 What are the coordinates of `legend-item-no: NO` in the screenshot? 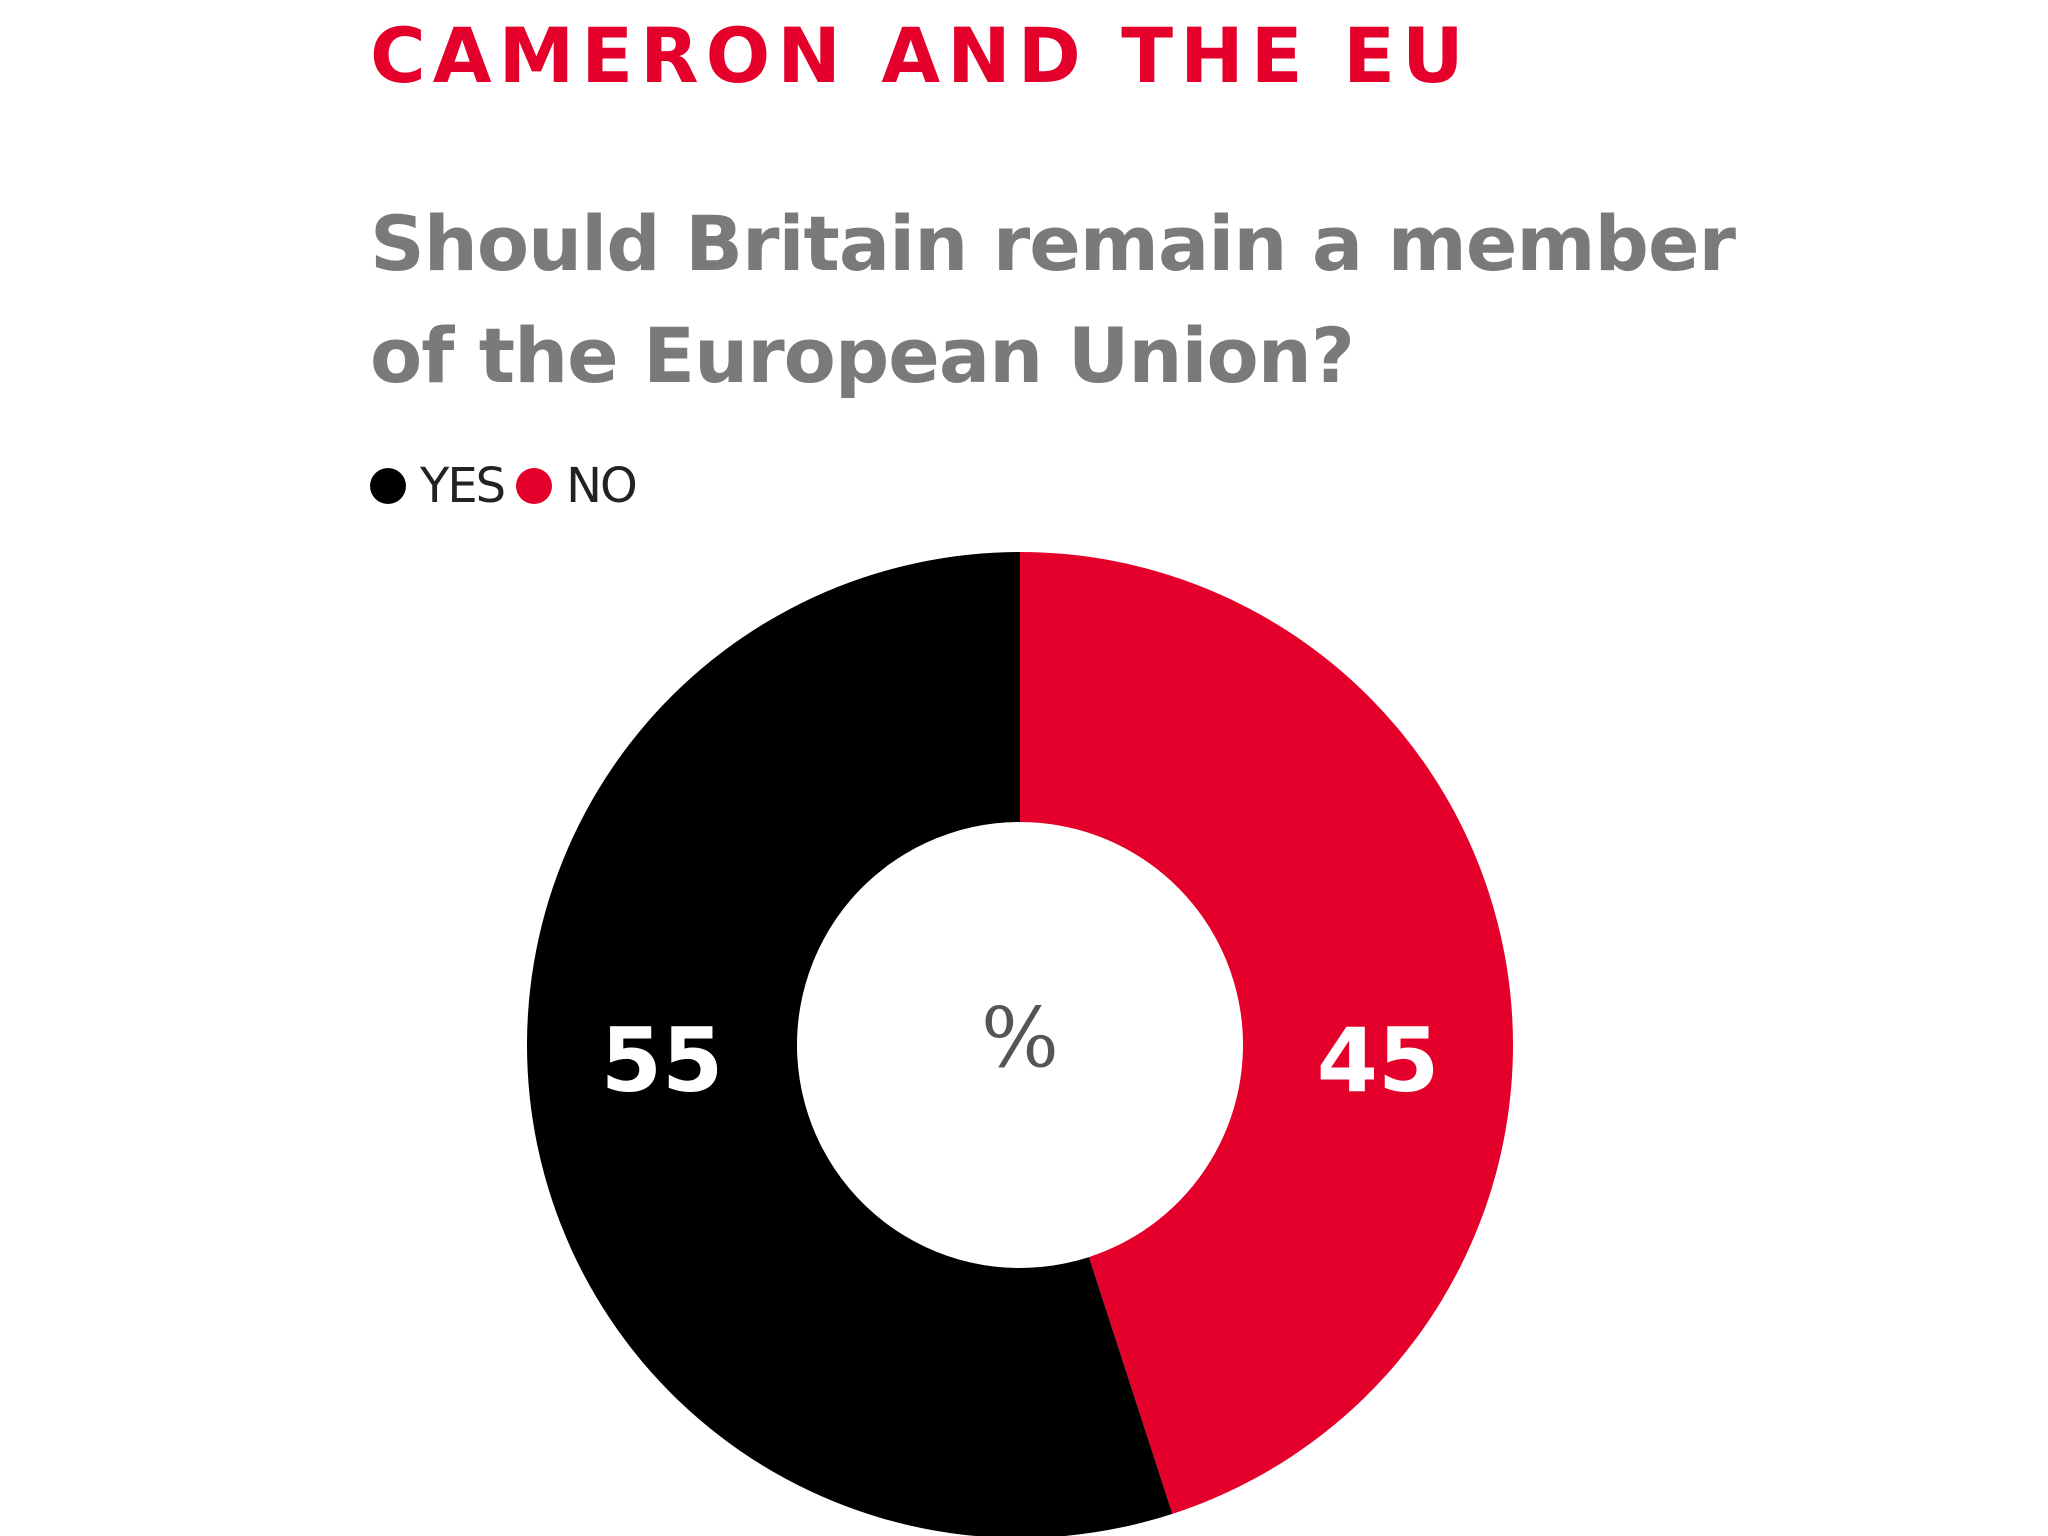 It's located at (577, 486).